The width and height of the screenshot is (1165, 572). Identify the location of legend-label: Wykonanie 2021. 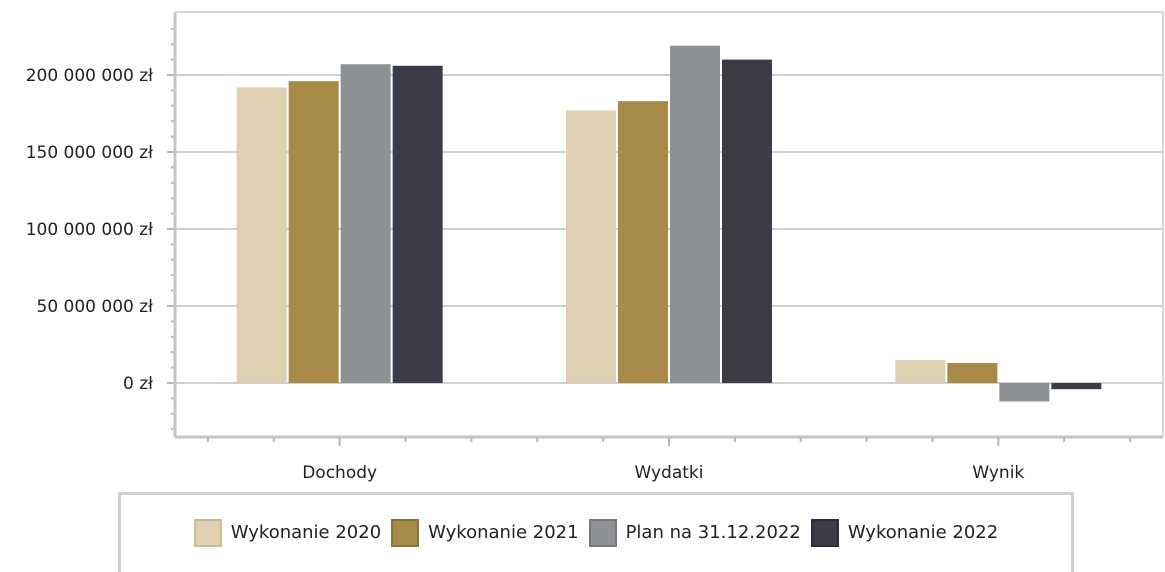
(503, 532).